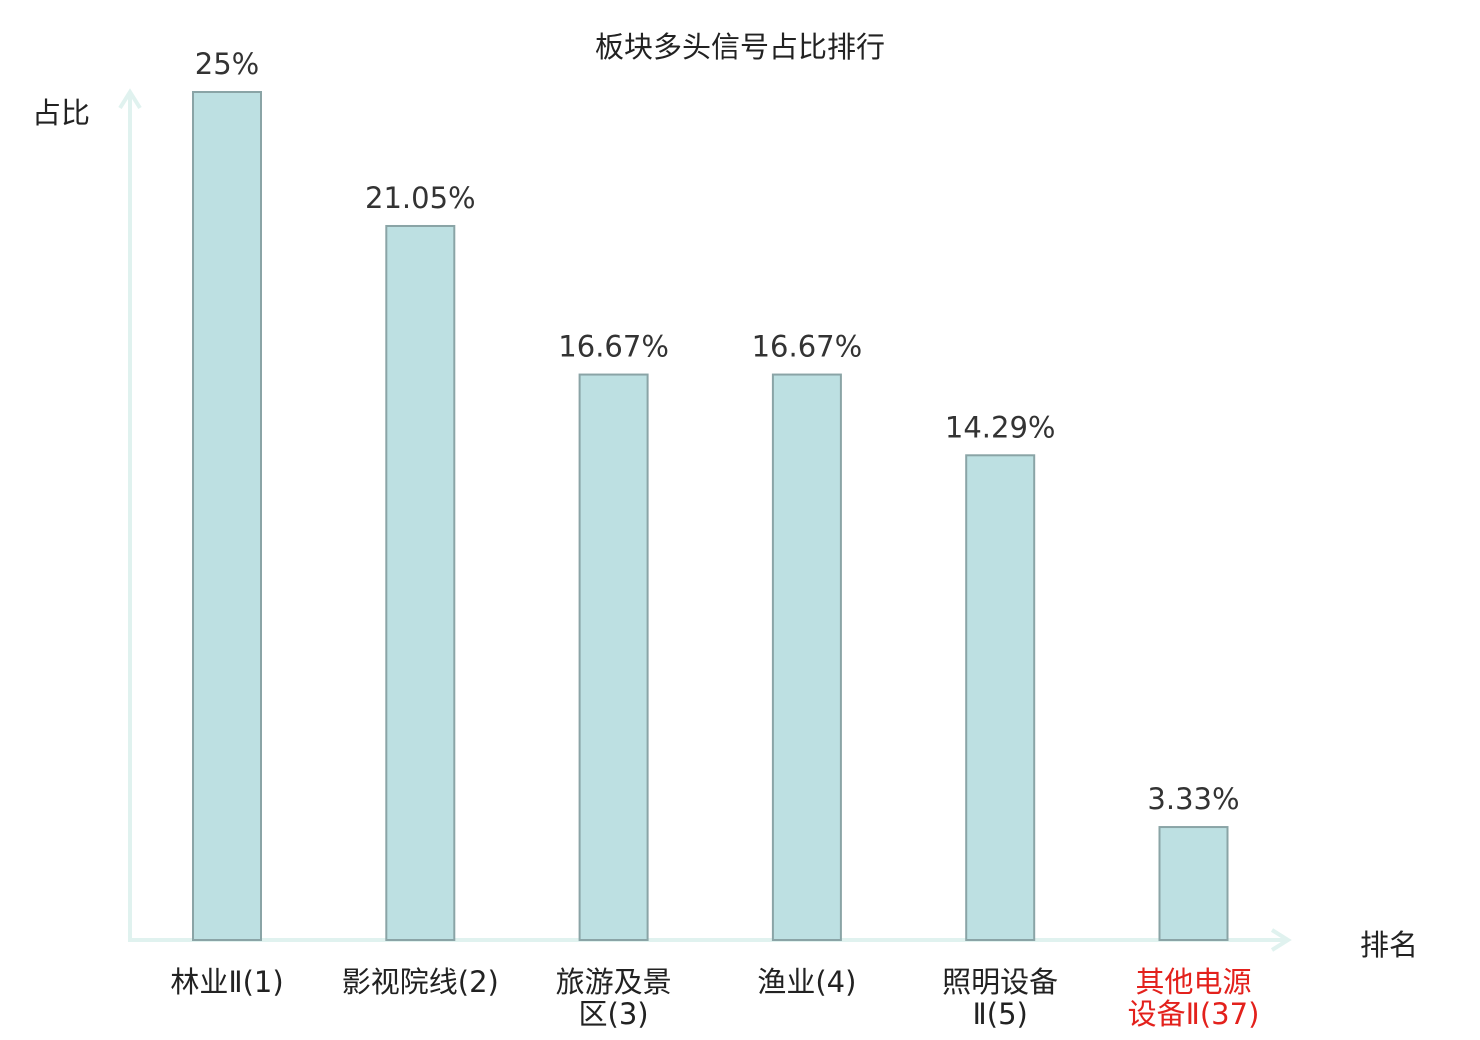 The height and width of the screenshot is (1040, 1480). What do you see at coordinates (739, 47) in the screenshot?
I see `chart-title: 板块多头信号占比排行` at bounding box center [739, 47].